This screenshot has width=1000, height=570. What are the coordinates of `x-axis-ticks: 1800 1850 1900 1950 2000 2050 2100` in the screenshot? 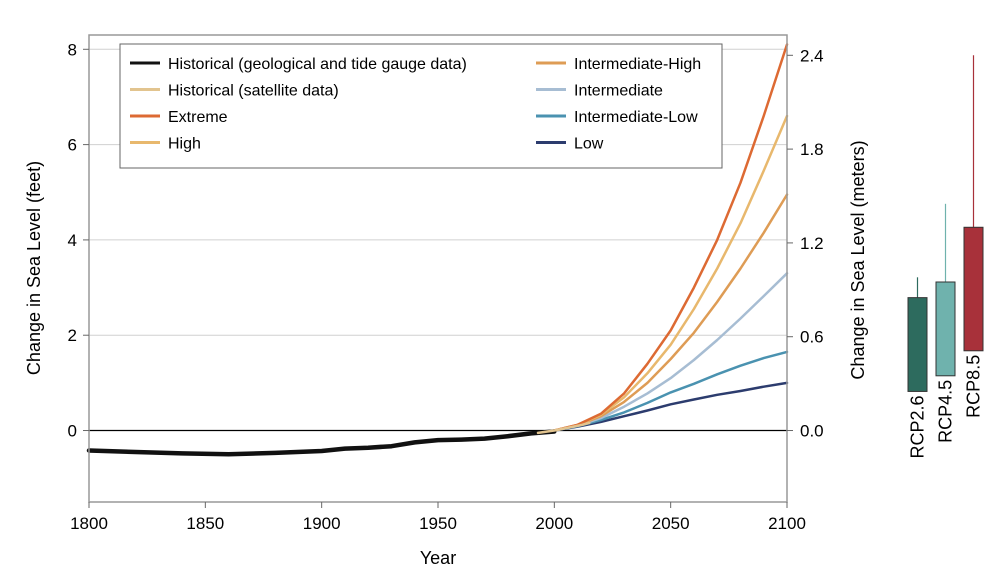 It's located at (438, 517).